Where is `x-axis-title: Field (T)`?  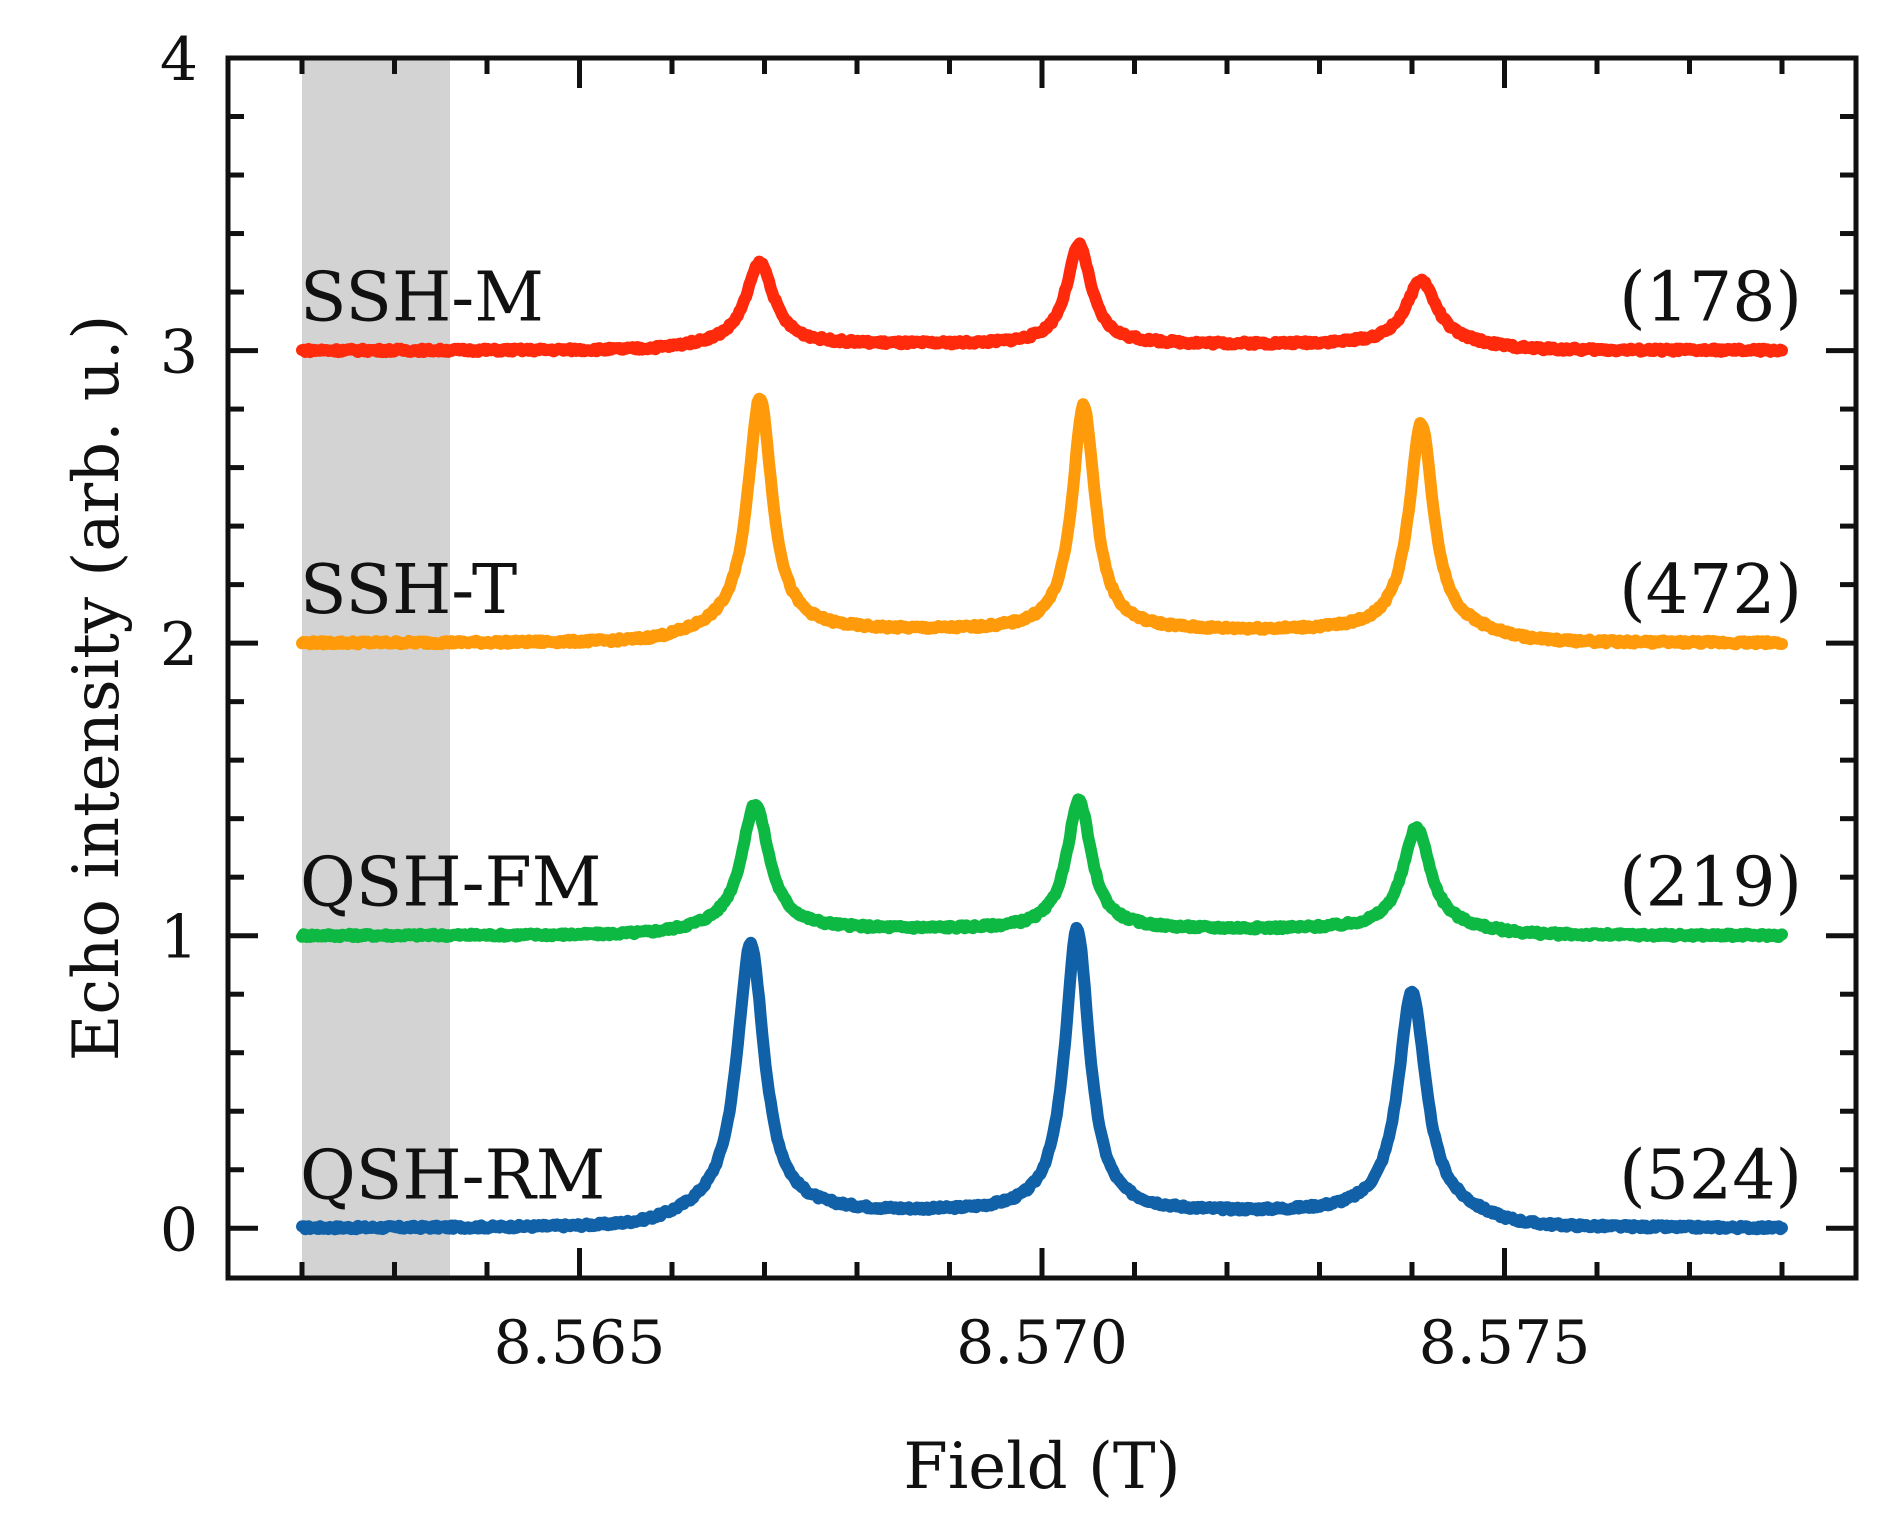
x-axis-title: Field (T) is located at coordinates (1041, 1467).